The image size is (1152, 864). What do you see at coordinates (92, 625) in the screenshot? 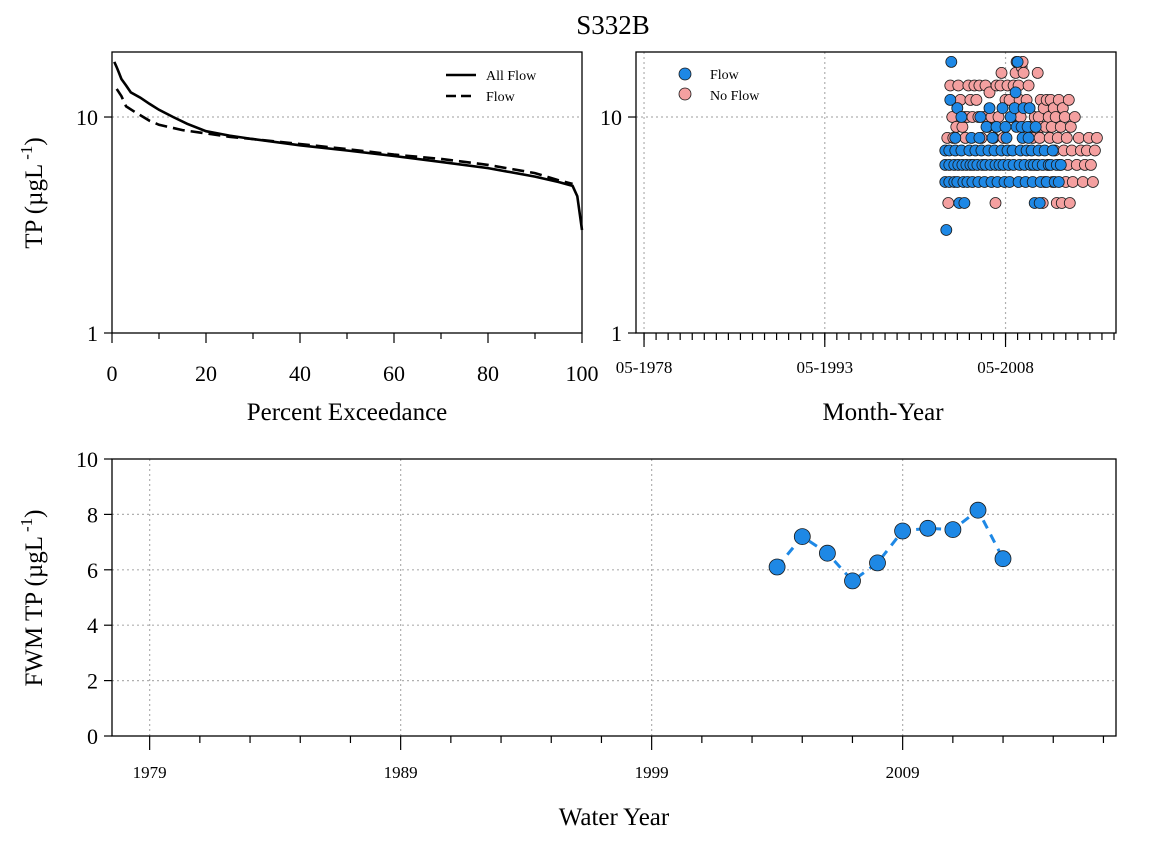
I see `fwm-y-tick-label: 4` at bounding box center [92, 625].